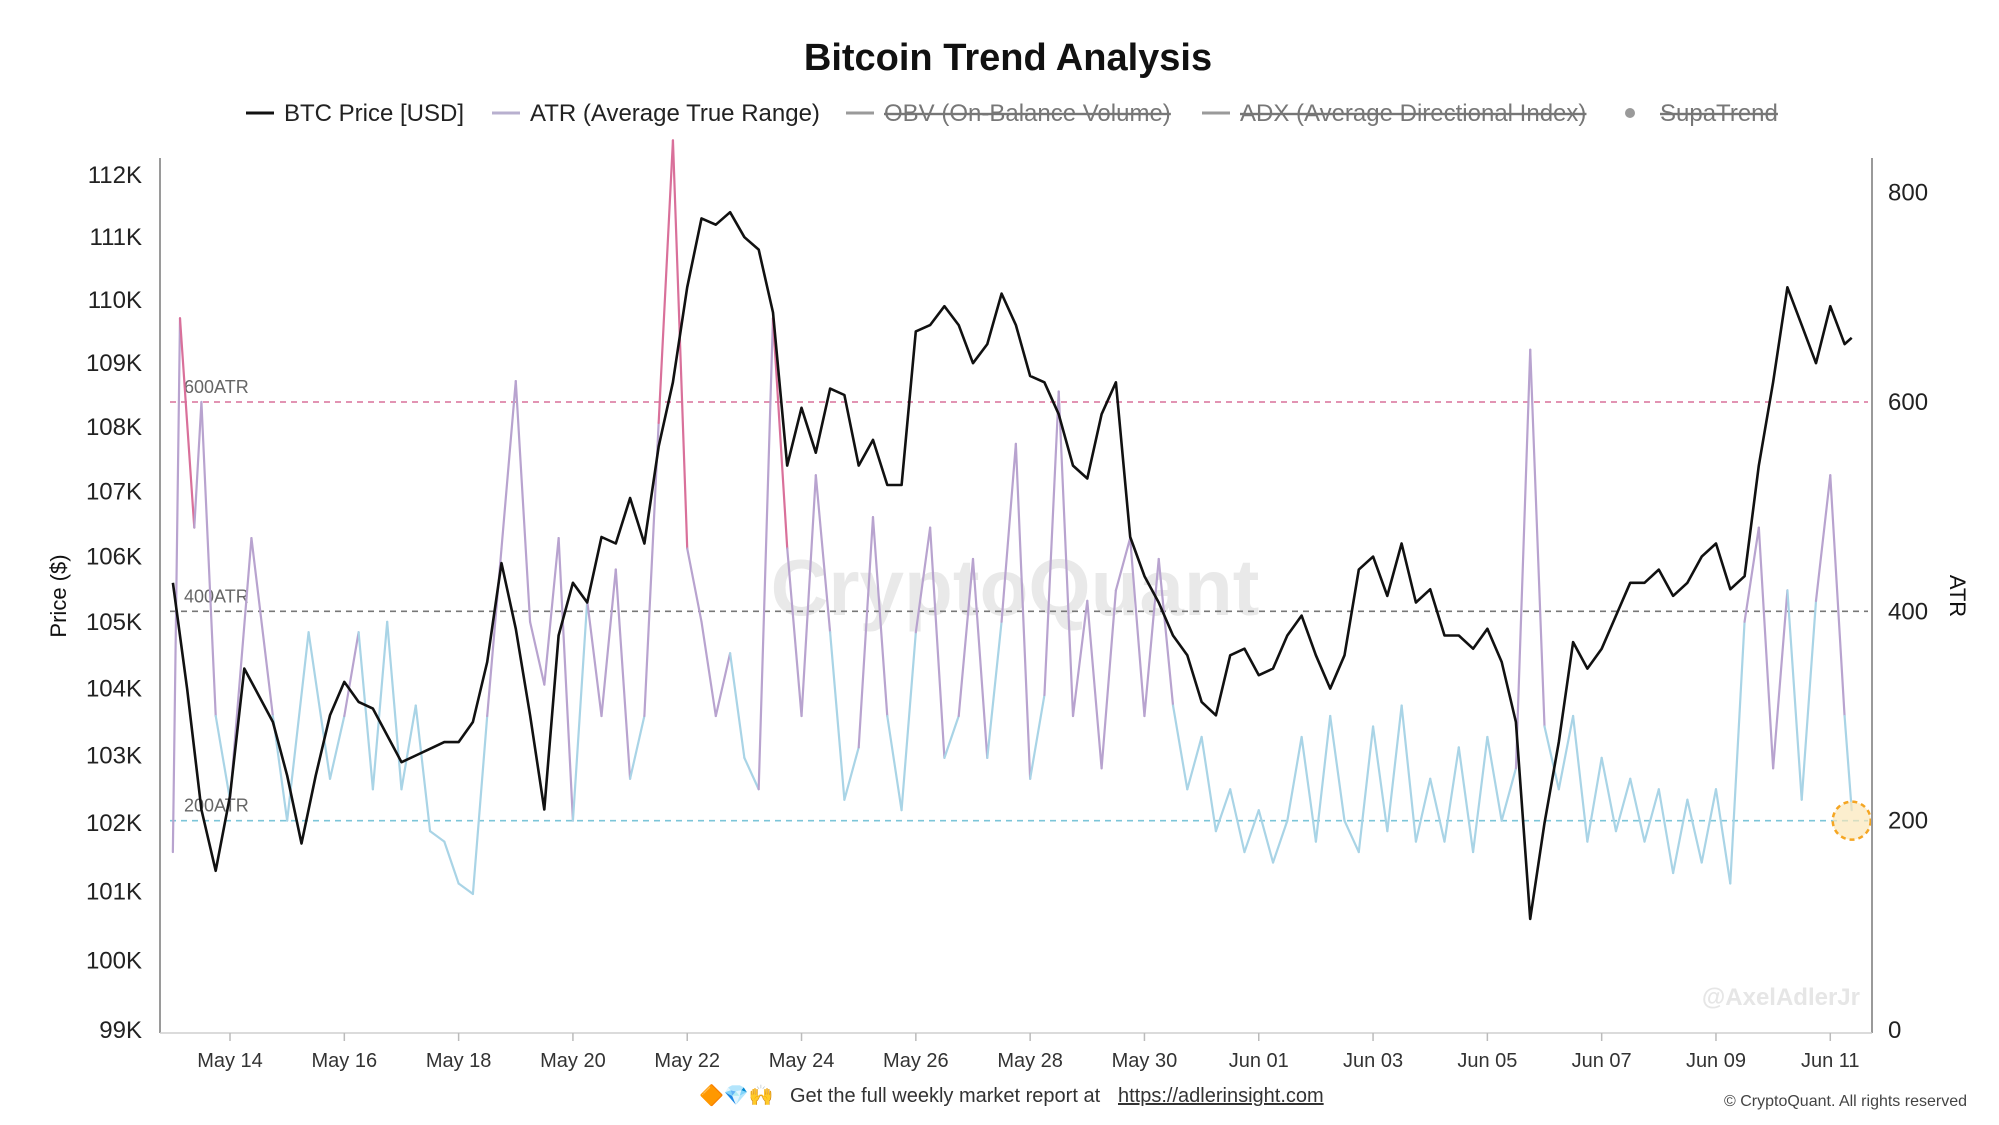 This screenshot has width=1999, height=1125. Describe the element at coordinates (114, 891) in the screenshot. I see `left-tick-label: 101K` at that location.